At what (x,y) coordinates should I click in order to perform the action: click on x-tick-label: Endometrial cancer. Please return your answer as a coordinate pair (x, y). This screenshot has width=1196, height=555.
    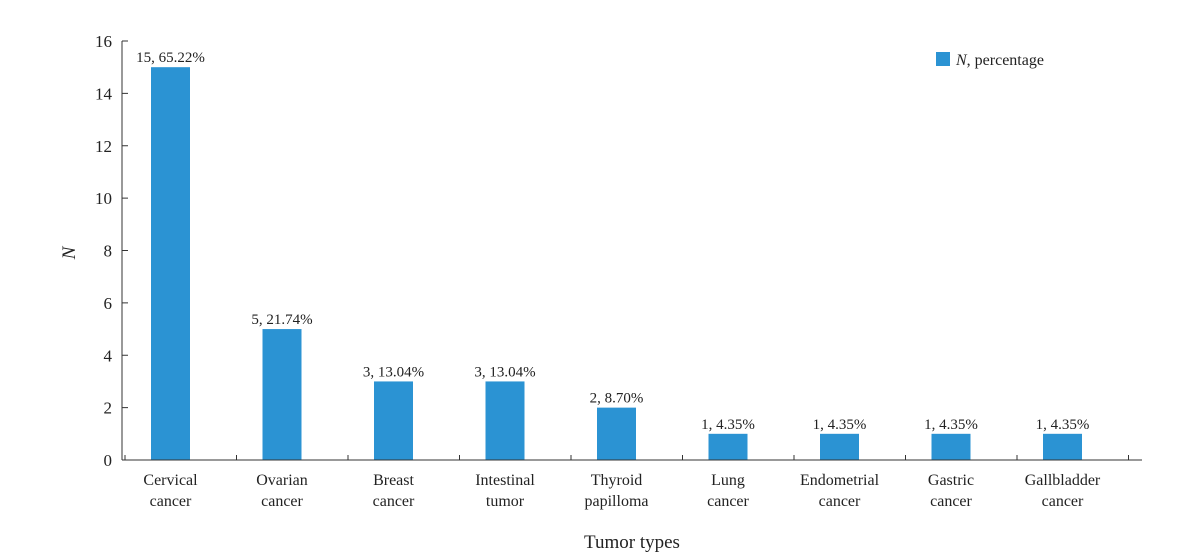
    Looking at the image, I should click on (840, 491).